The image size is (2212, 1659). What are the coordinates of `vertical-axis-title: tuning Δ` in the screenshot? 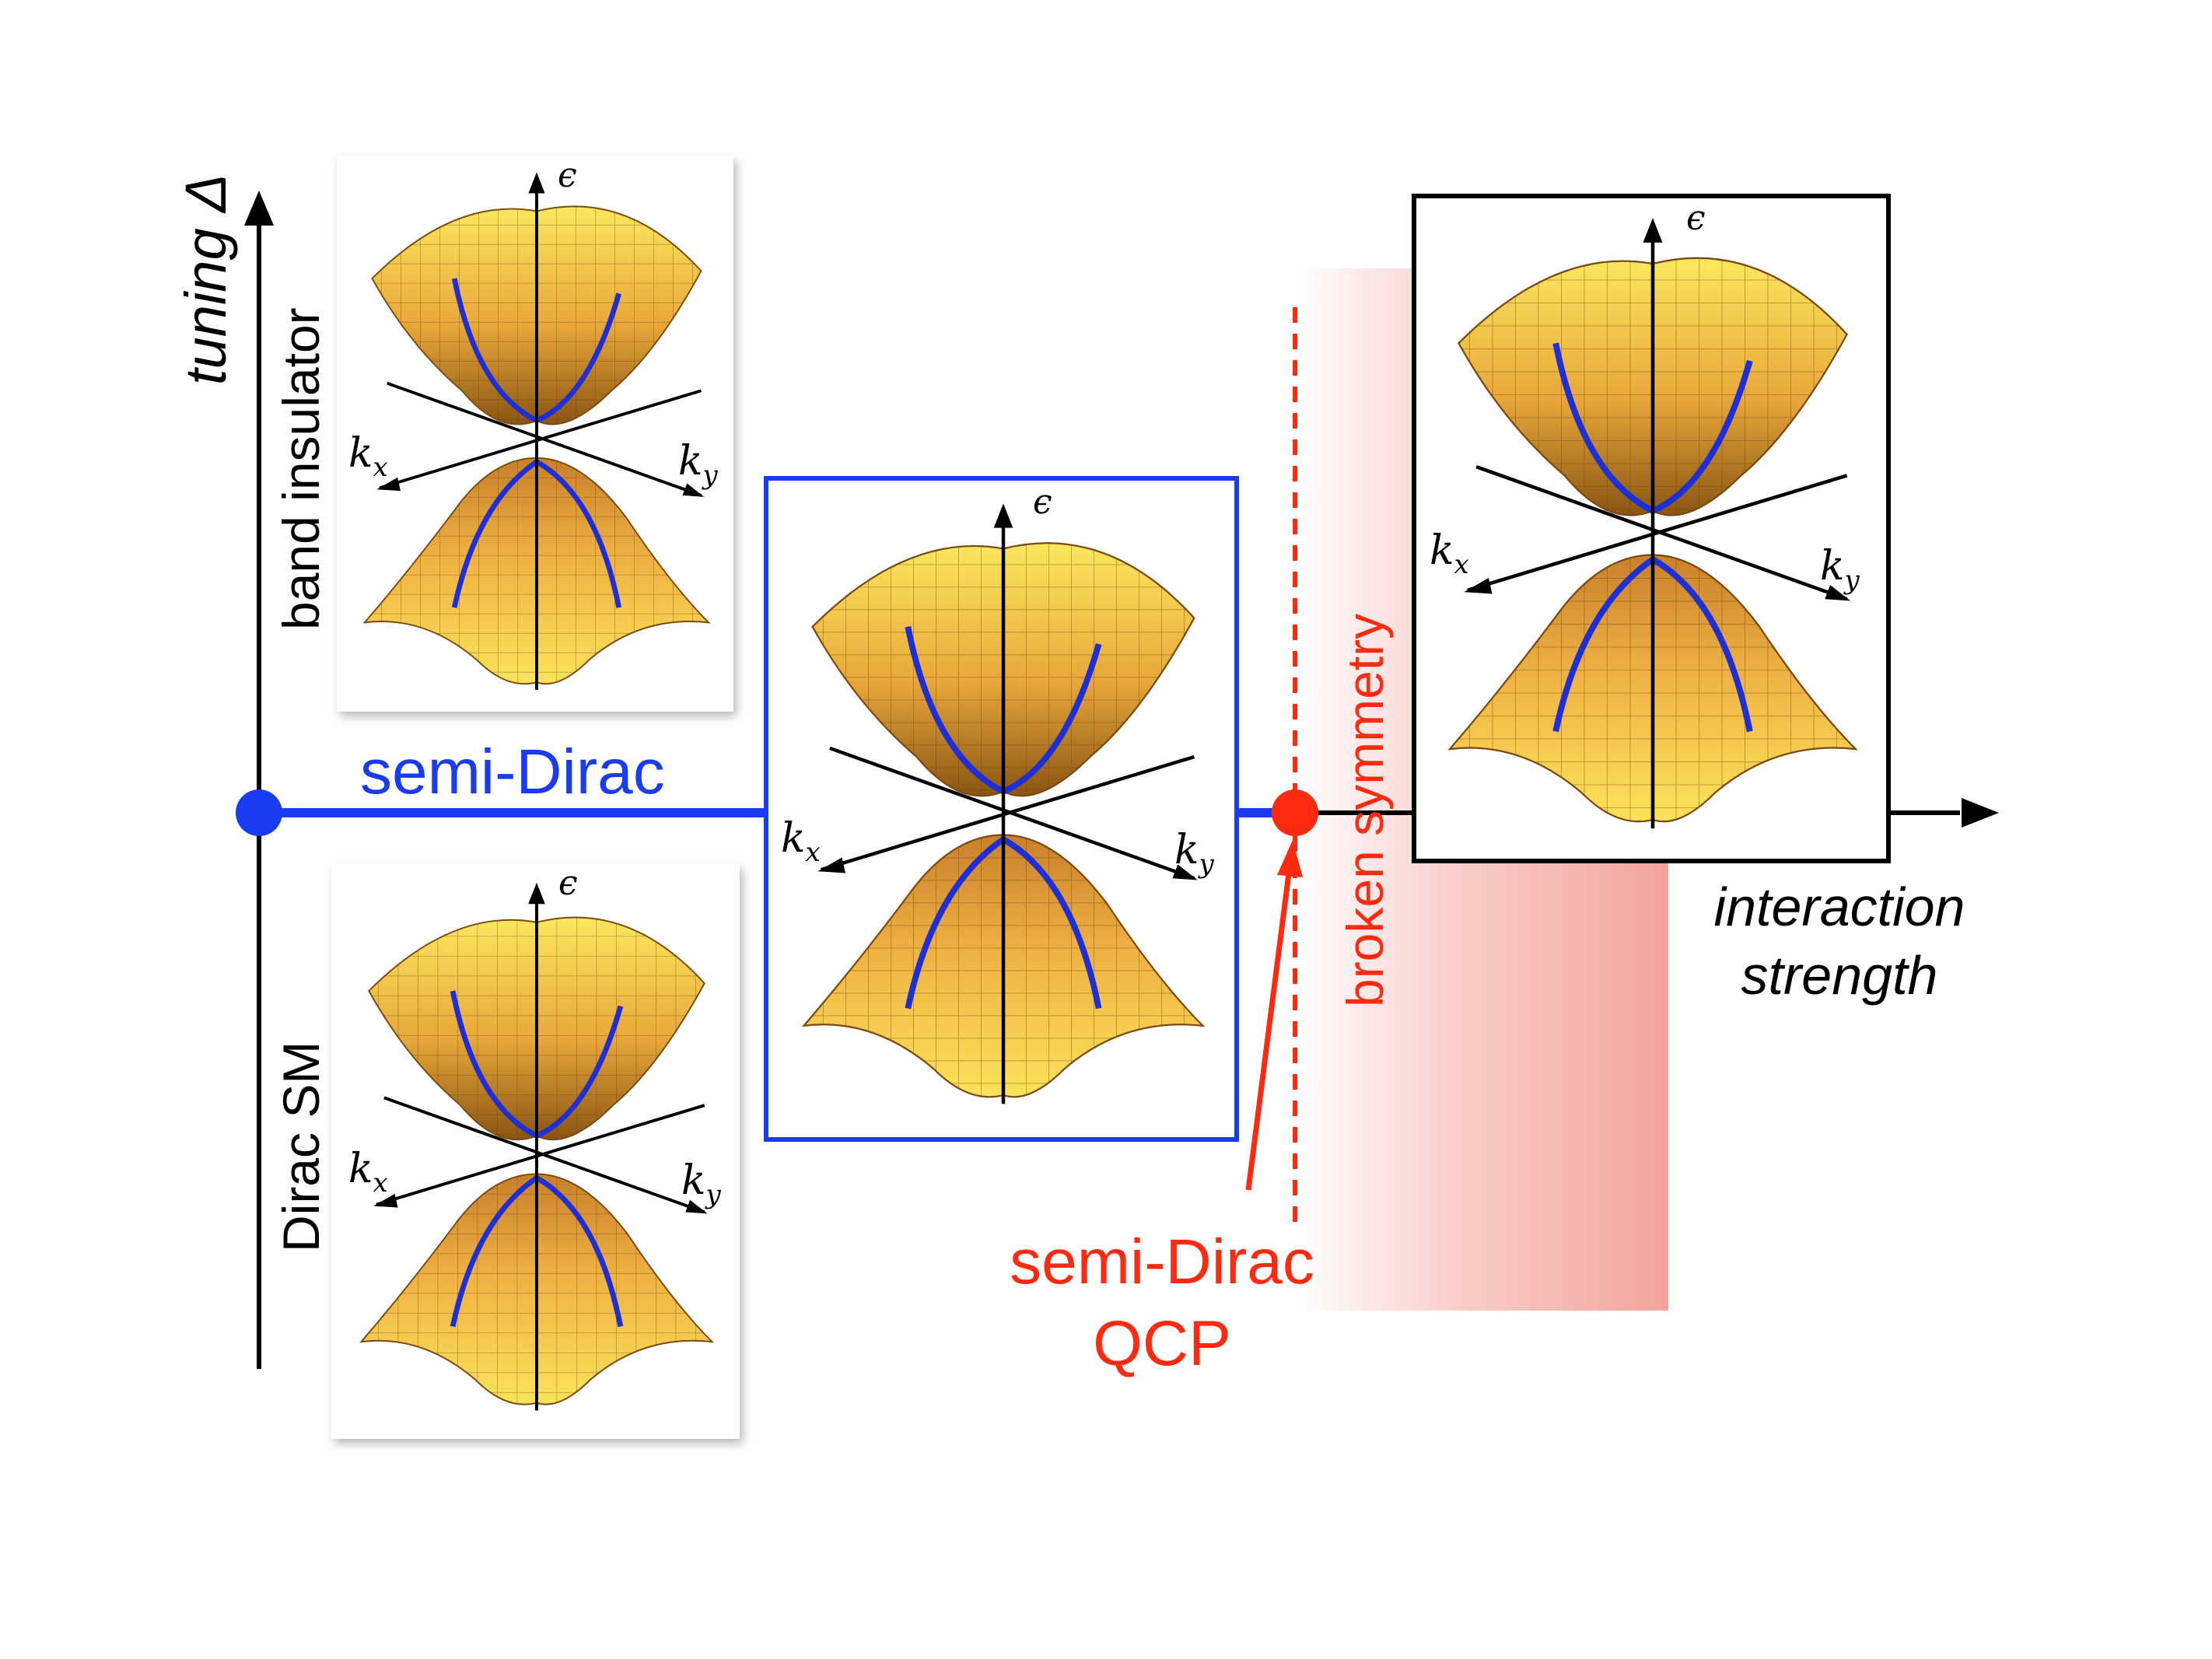 It's located at (205, 279).